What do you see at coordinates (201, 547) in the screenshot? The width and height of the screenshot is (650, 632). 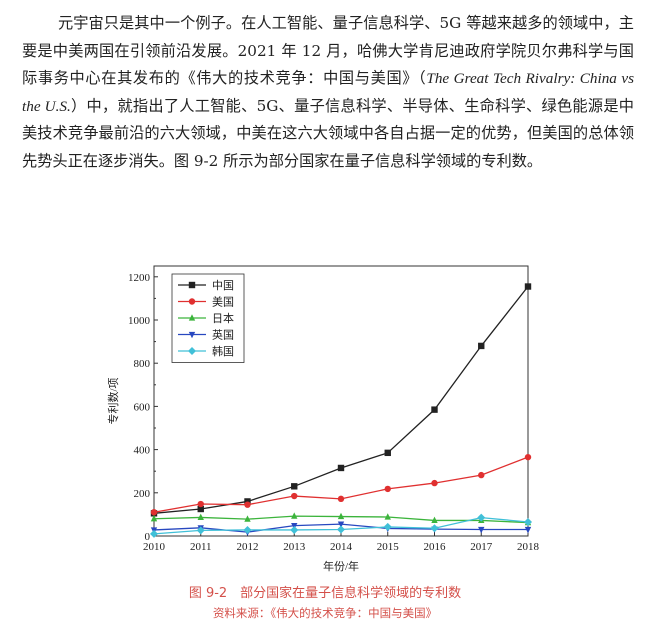 I see `x-tick-label: 2011` at bounding box center [201, 547].